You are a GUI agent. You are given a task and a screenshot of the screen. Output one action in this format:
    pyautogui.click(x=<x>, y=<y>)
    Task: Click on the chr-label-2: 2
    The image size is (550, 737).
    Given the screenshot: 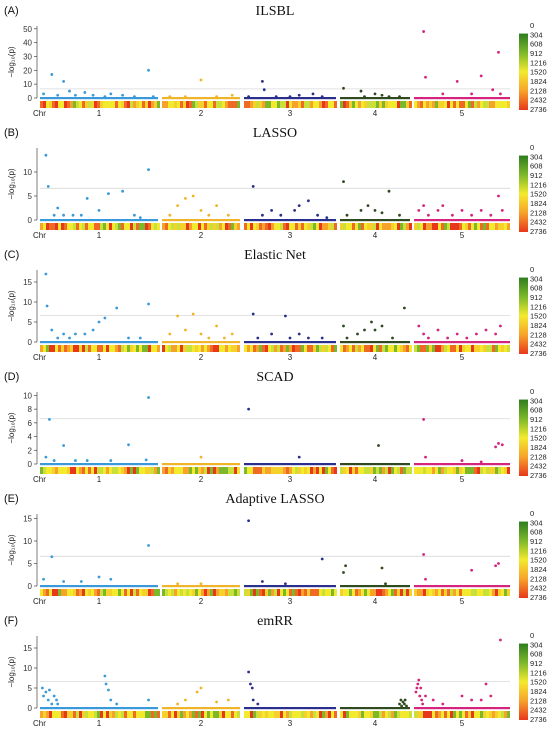 What is the action you would take?
    pyautogui.click(x=201, y=601)
    